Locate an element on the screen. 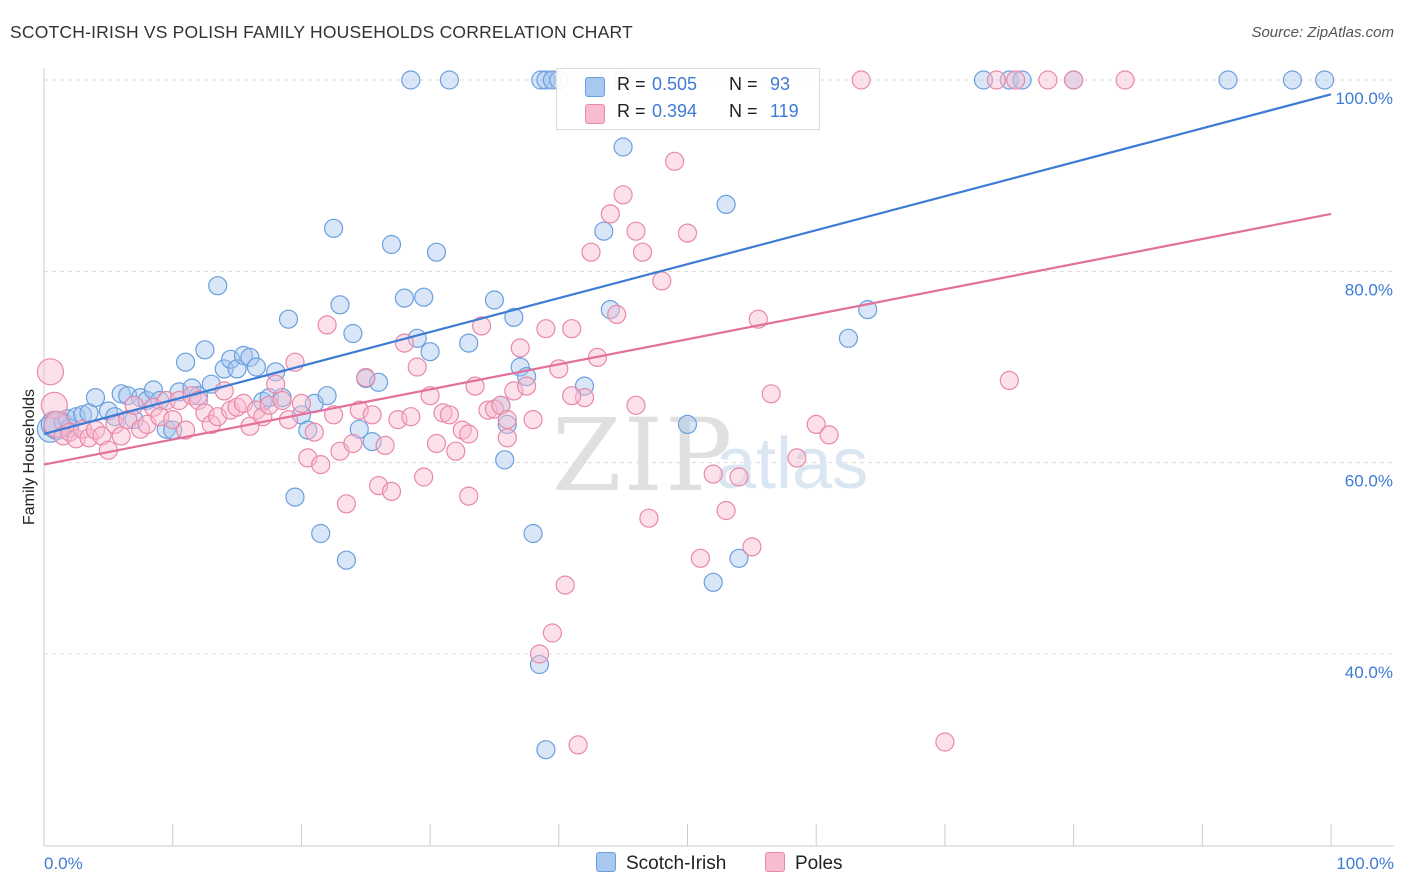 This screenshot has width=1406, height=892. bottom-legend-scotch-irish: Scotch-Irish is located at coordinates (661, 863).